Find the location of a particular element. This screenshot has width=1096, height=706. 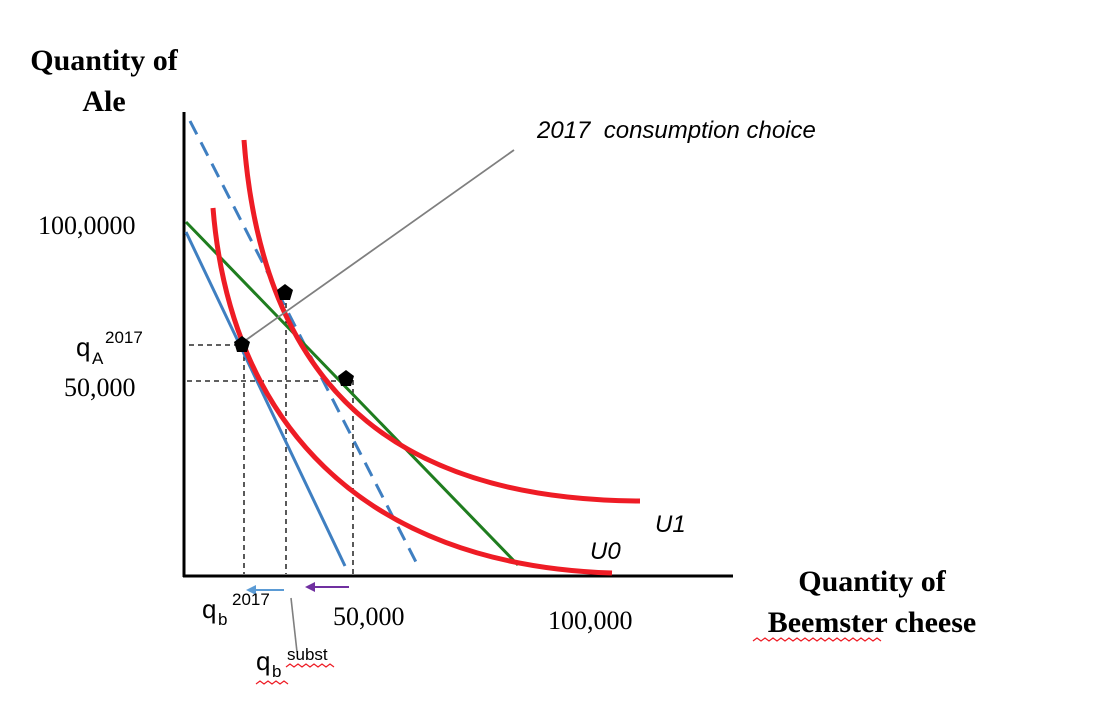

spellcheck-squiggle-q is located at coordinates (272, 682).